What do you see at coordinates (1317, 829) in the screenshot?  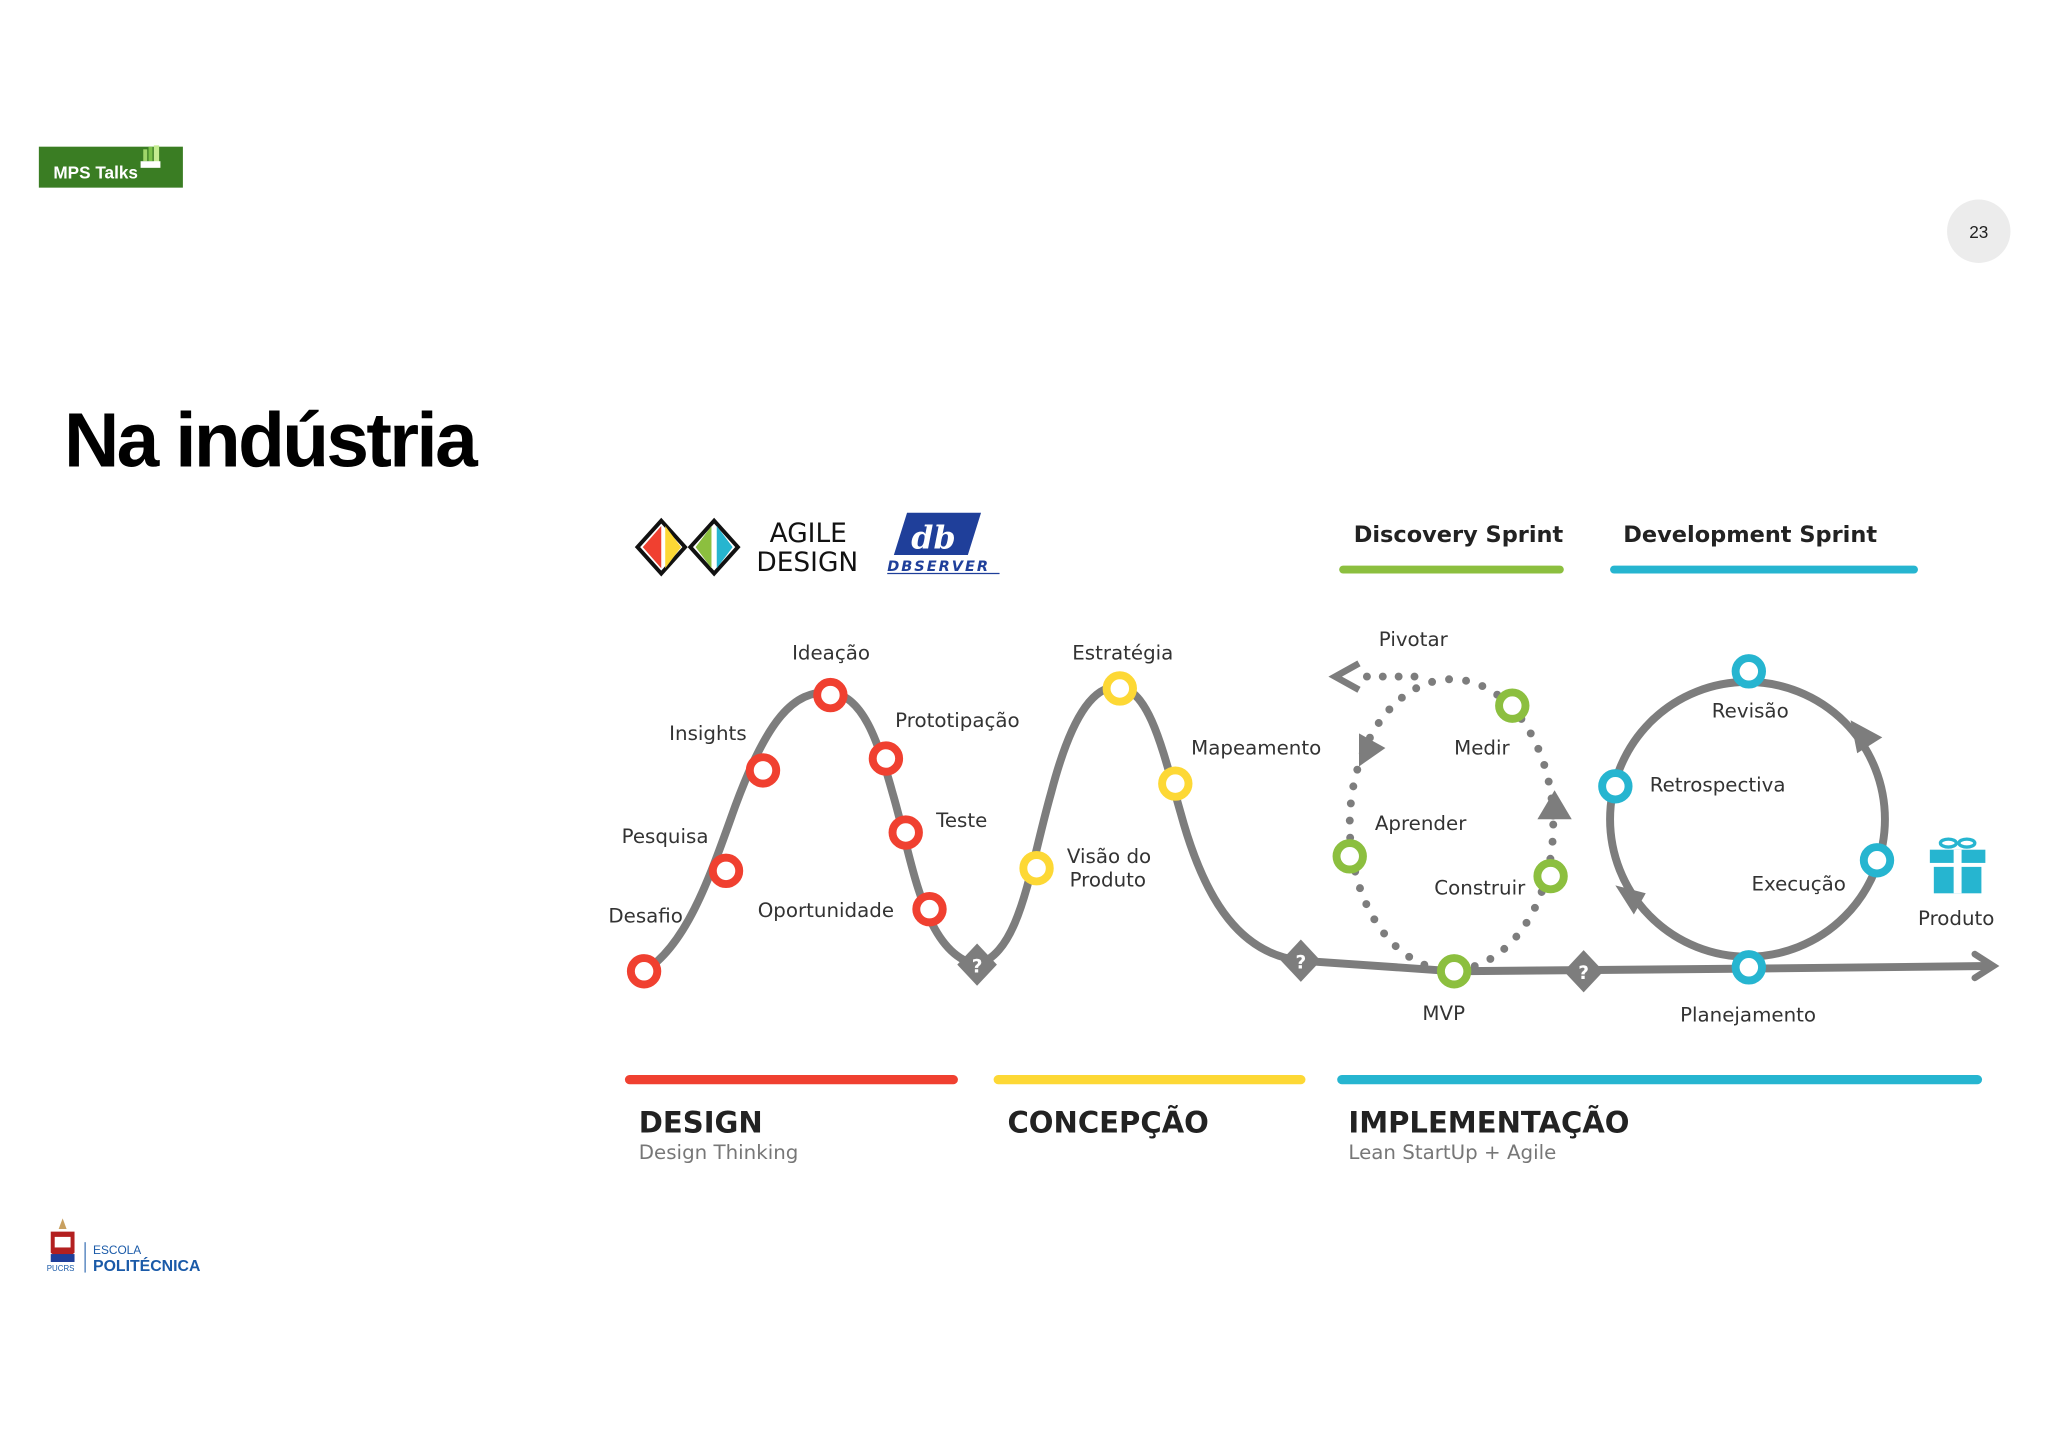 I see `process-flow-path` at bounding box center [1317, 829].